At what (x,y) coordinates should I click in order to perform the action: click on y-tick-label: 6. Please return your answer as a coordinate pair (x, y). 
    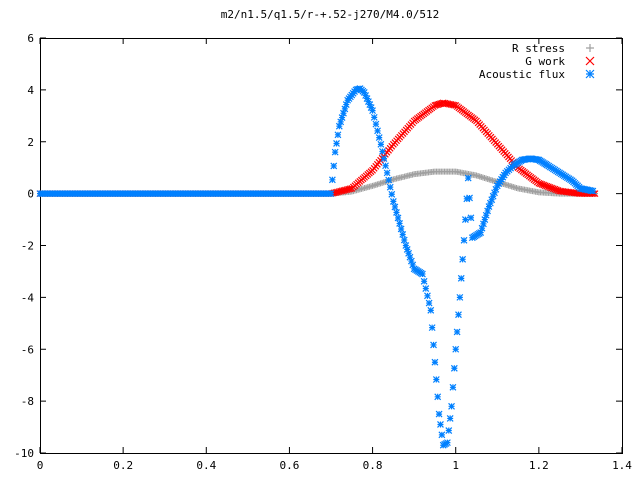
    Looking at the image, I should click on (30, 38).